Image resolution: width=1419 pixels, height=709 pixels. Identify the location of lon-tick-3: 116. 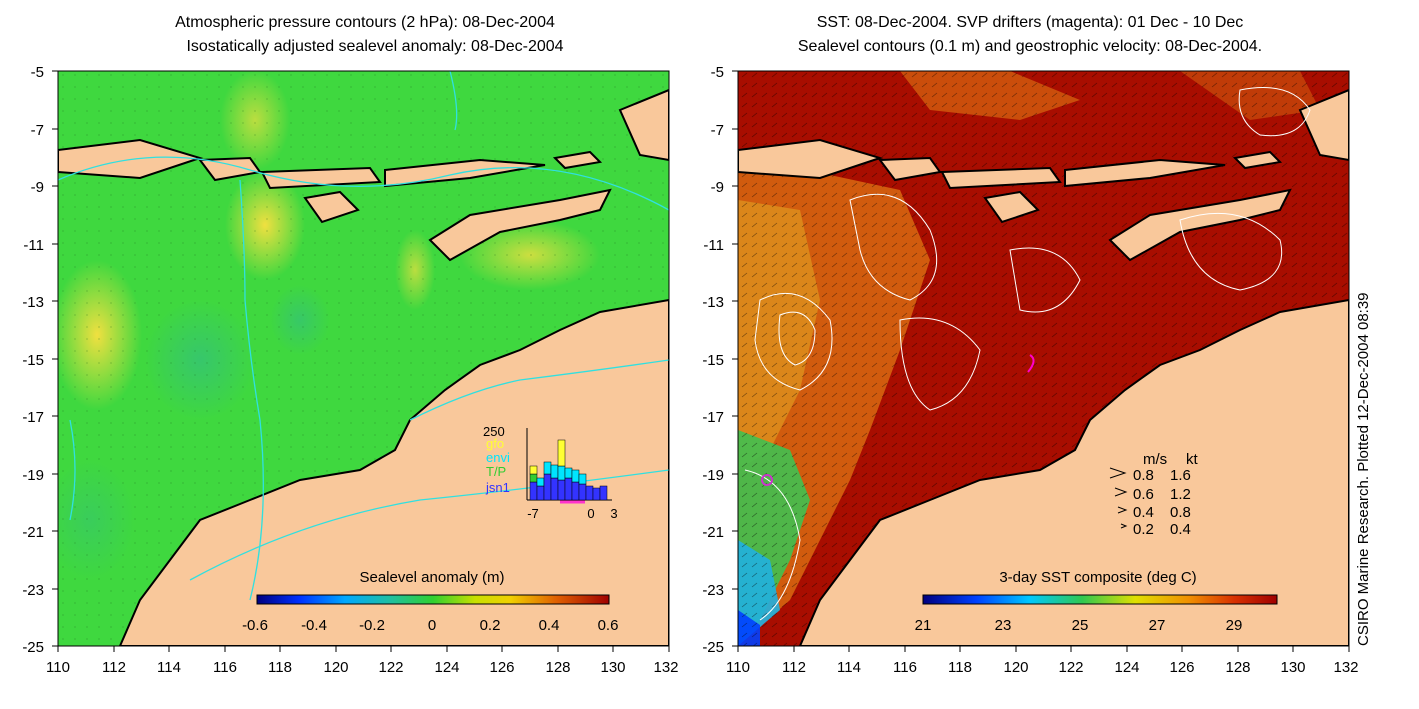
(225, 667).